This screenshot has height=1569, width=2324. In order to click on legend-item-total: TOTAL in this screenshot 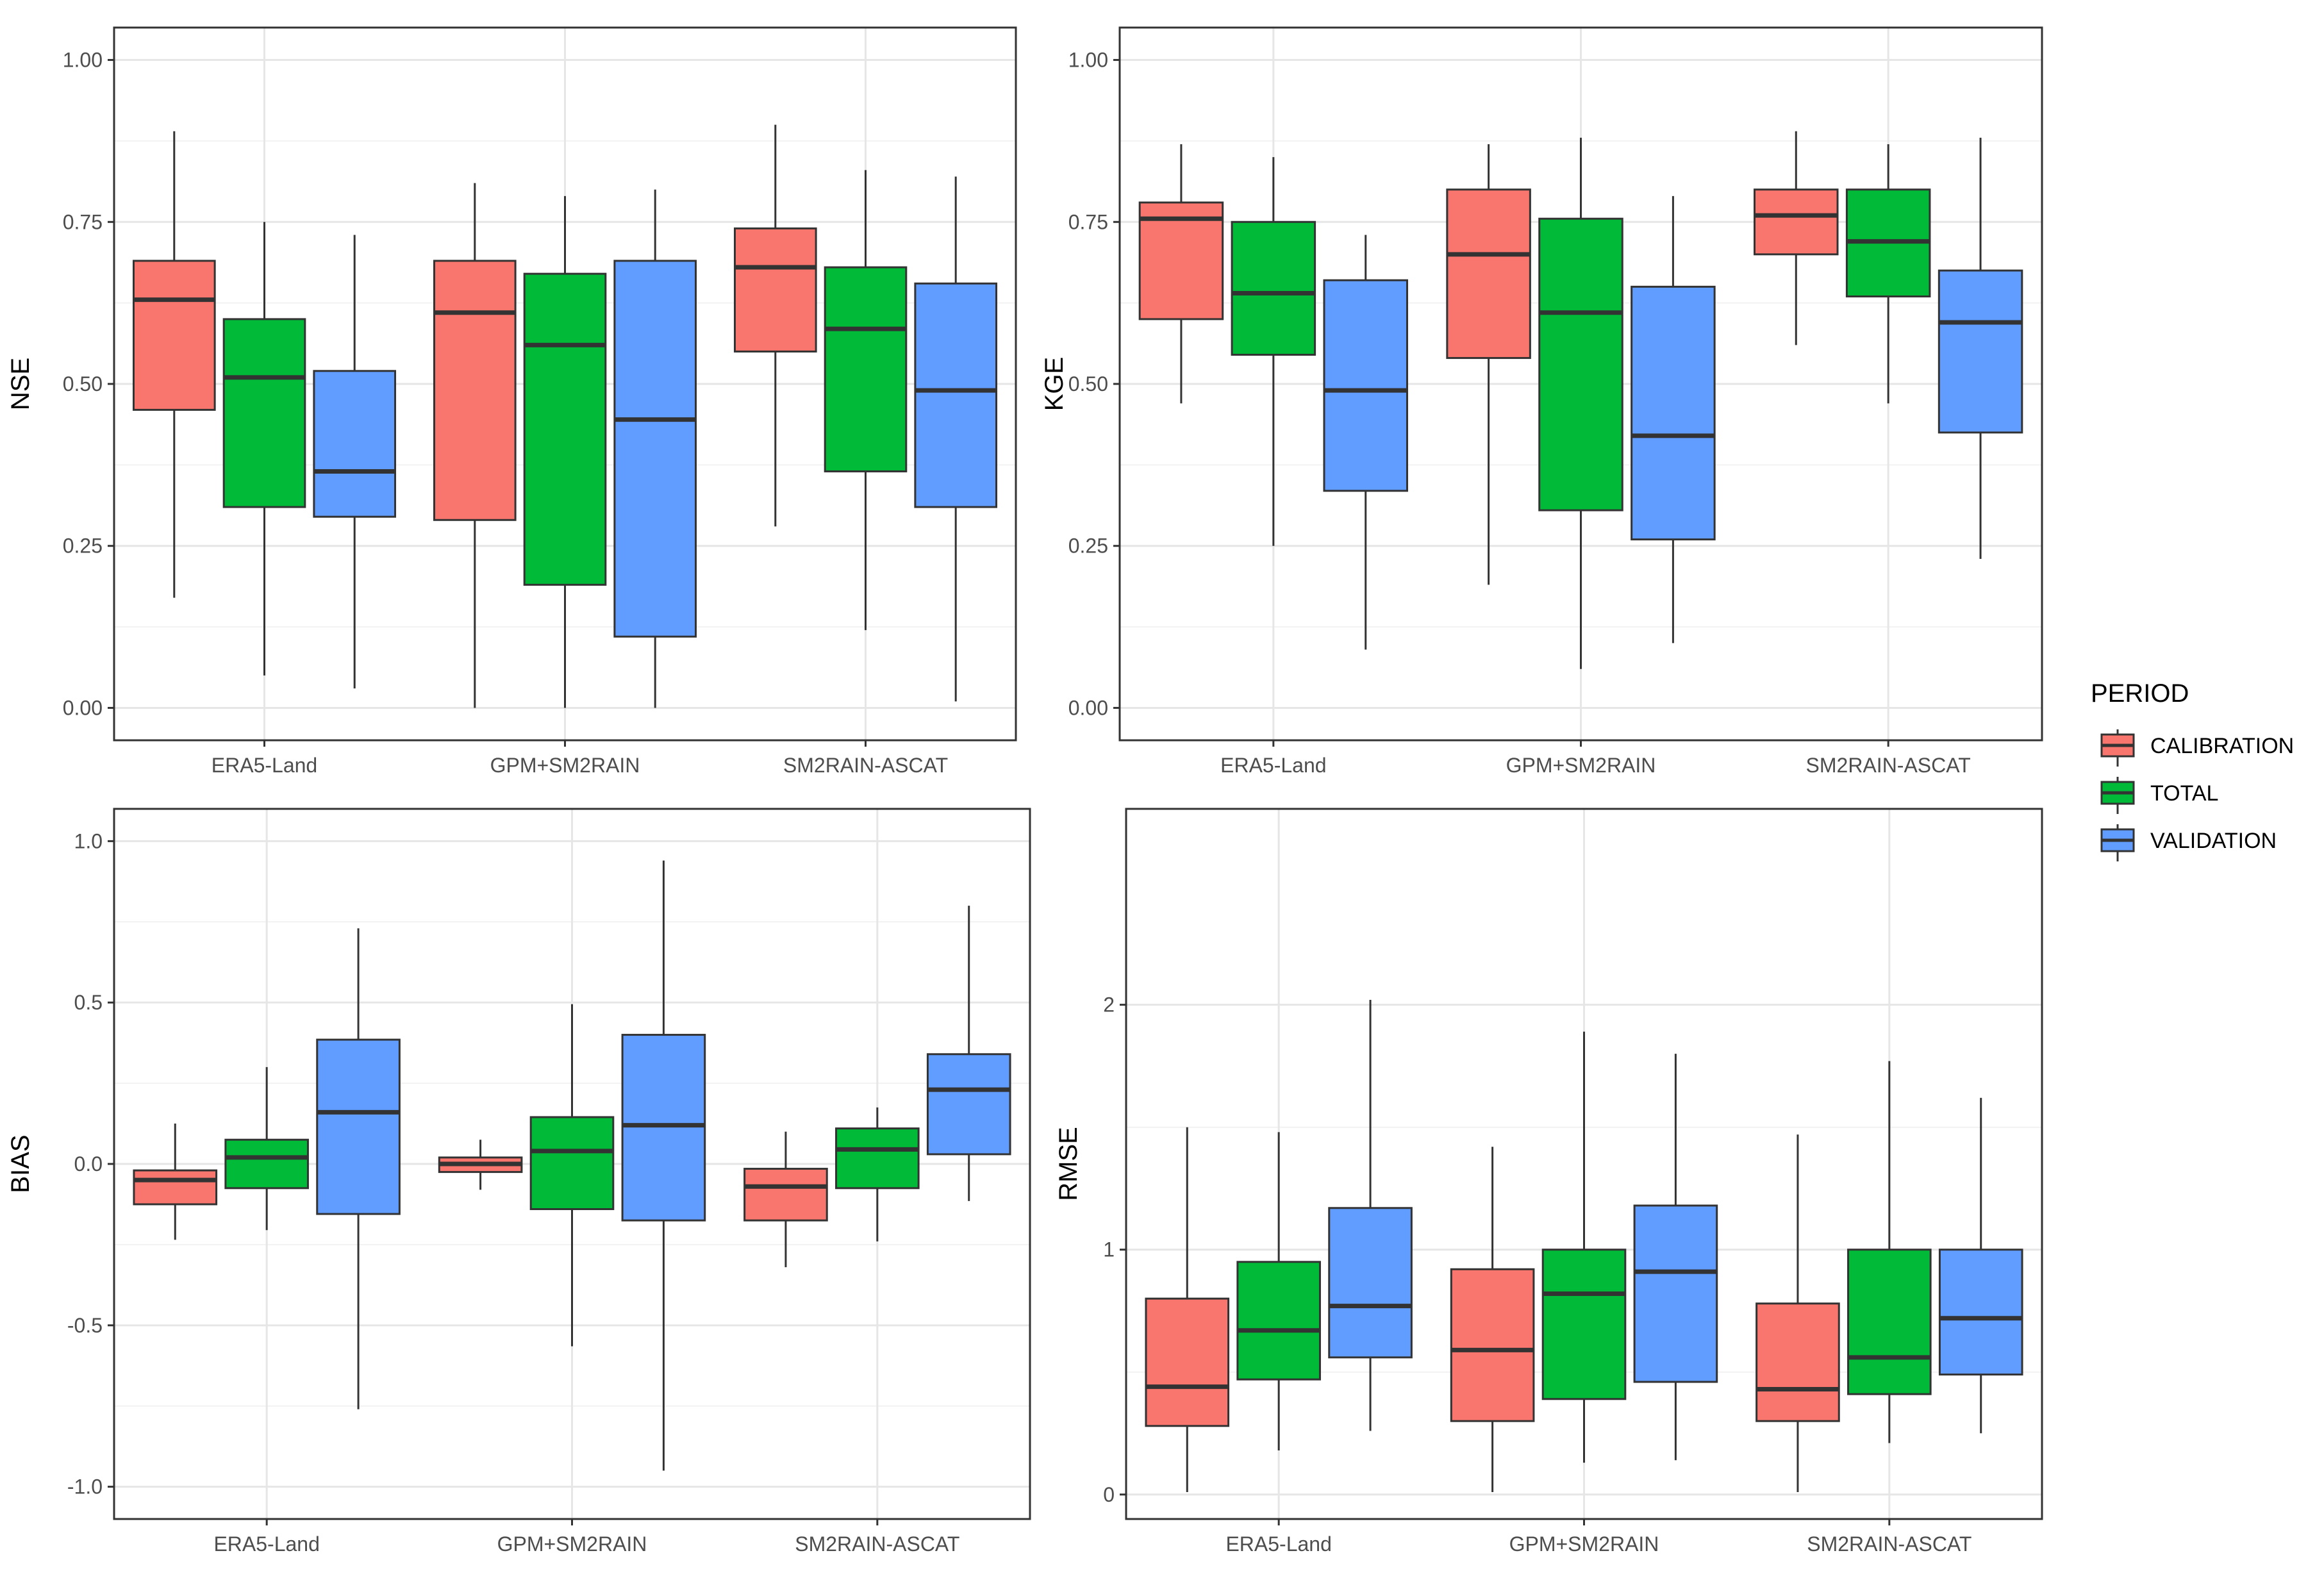, I will do `click(2159, 795)`.